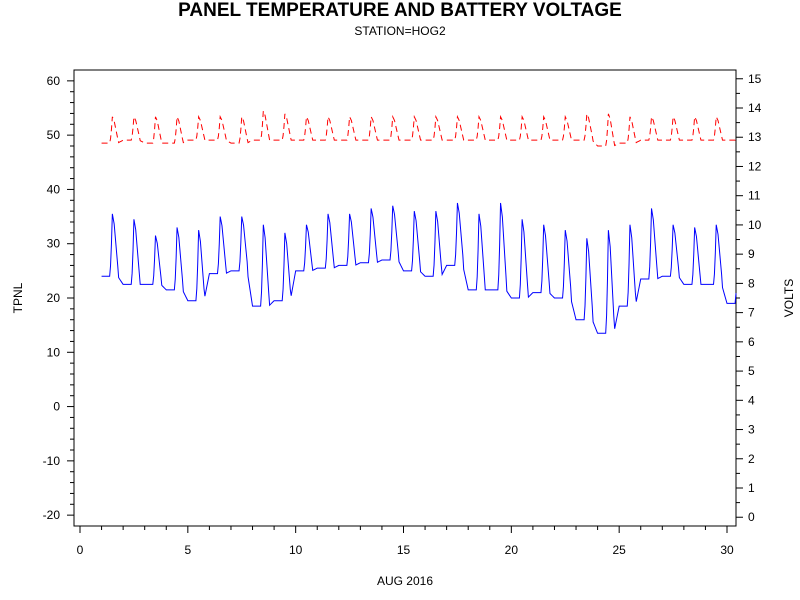  Describe the element at coordinates (54, 135) in the screenshot. I see `left-tick-label: 50` at that location.